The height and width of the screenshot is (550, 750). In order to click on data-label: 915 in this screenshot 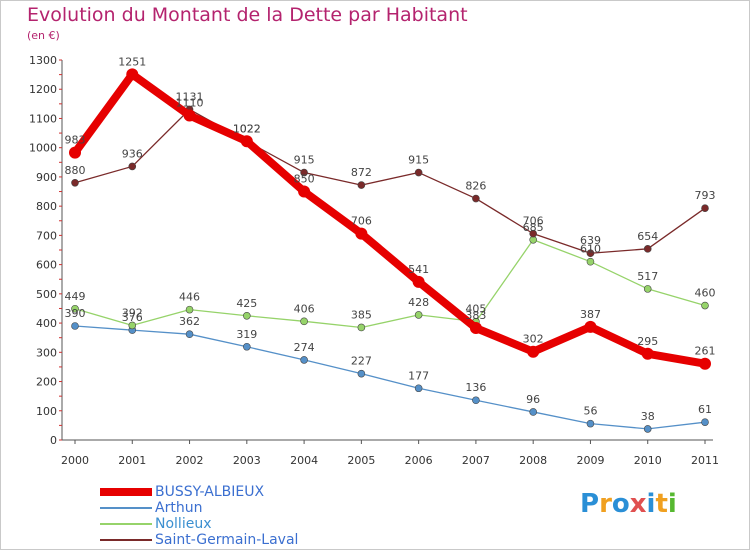, I will do `click(418, 160)`.